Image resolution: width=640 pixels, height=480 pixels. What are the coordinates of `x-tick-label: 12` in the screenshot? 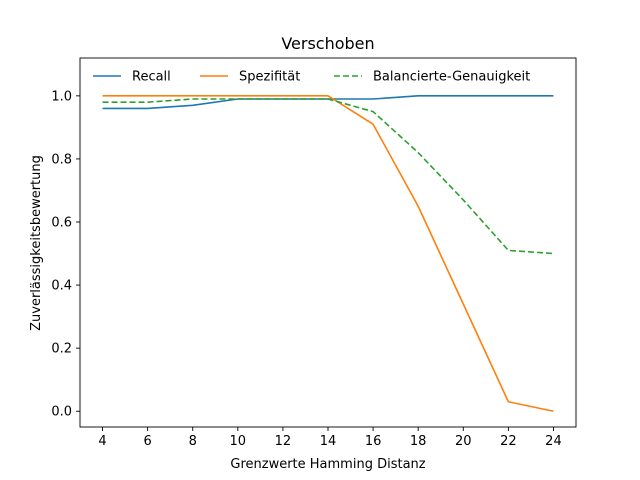 It's located at (283, 441).